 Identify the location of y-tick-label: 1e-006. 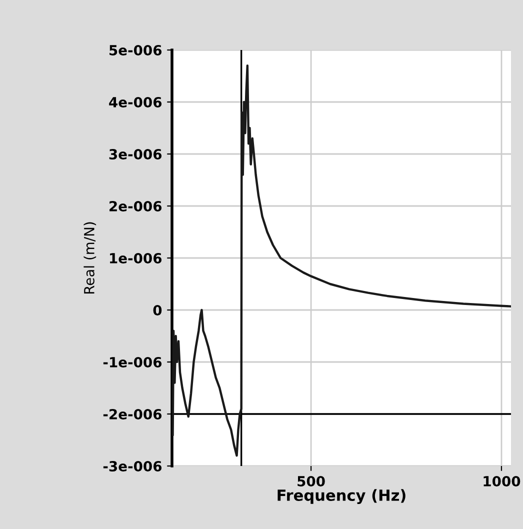
(136, 258).